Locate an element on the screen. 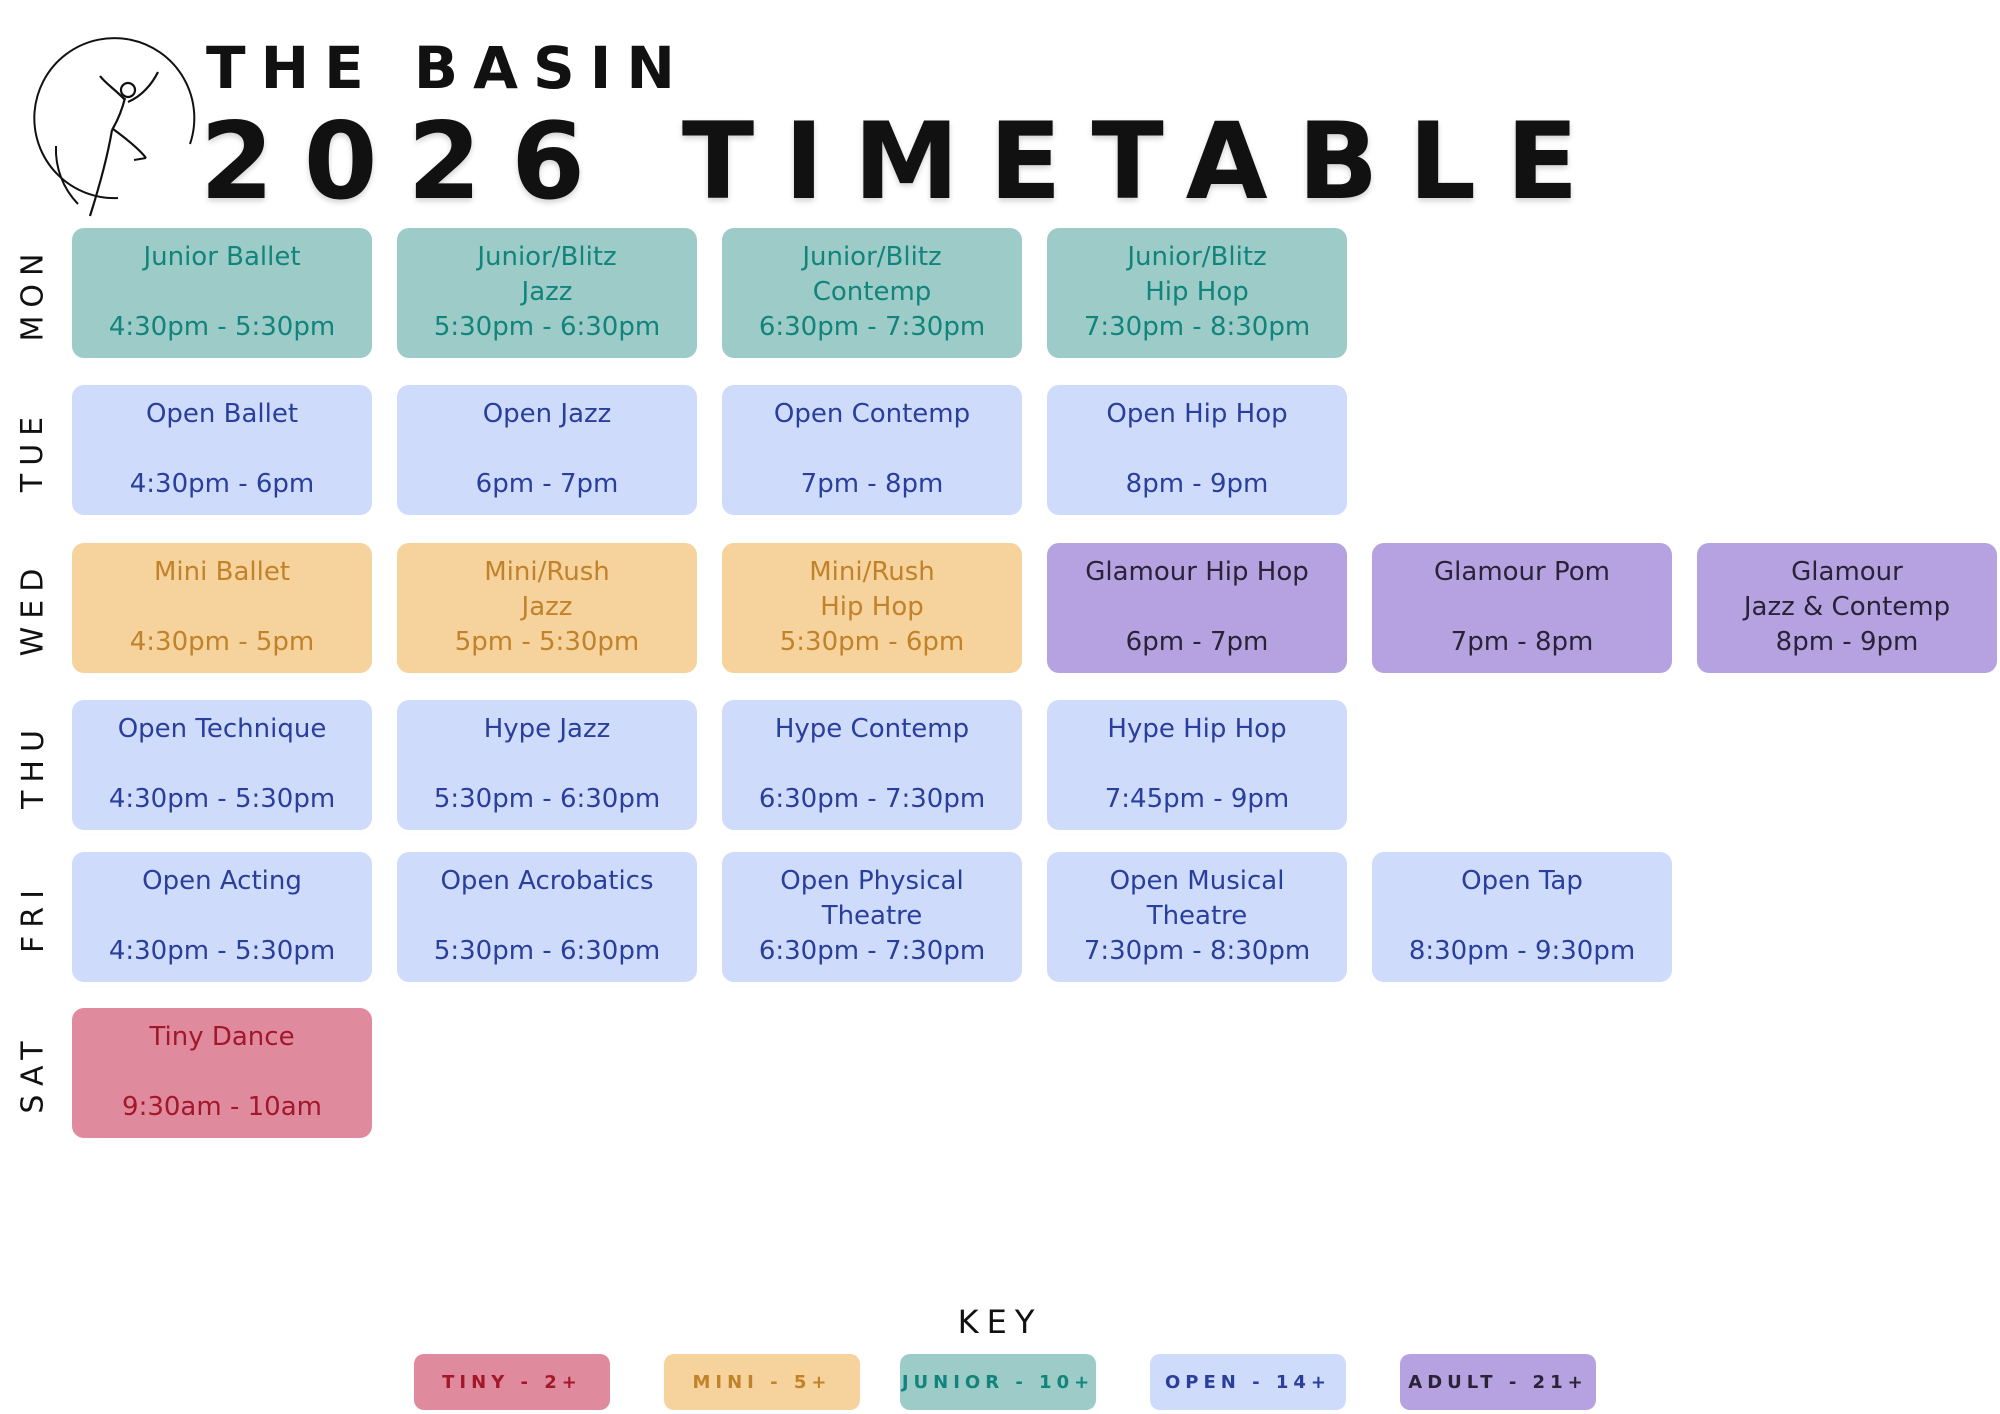  key-item-open: OPEN - 14+ is located at coordinates (1248, 1382).